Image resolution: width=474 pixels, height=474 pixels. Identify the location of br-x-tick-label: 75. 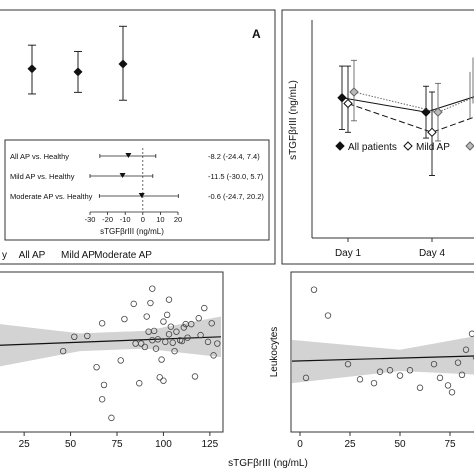
(450, 444).